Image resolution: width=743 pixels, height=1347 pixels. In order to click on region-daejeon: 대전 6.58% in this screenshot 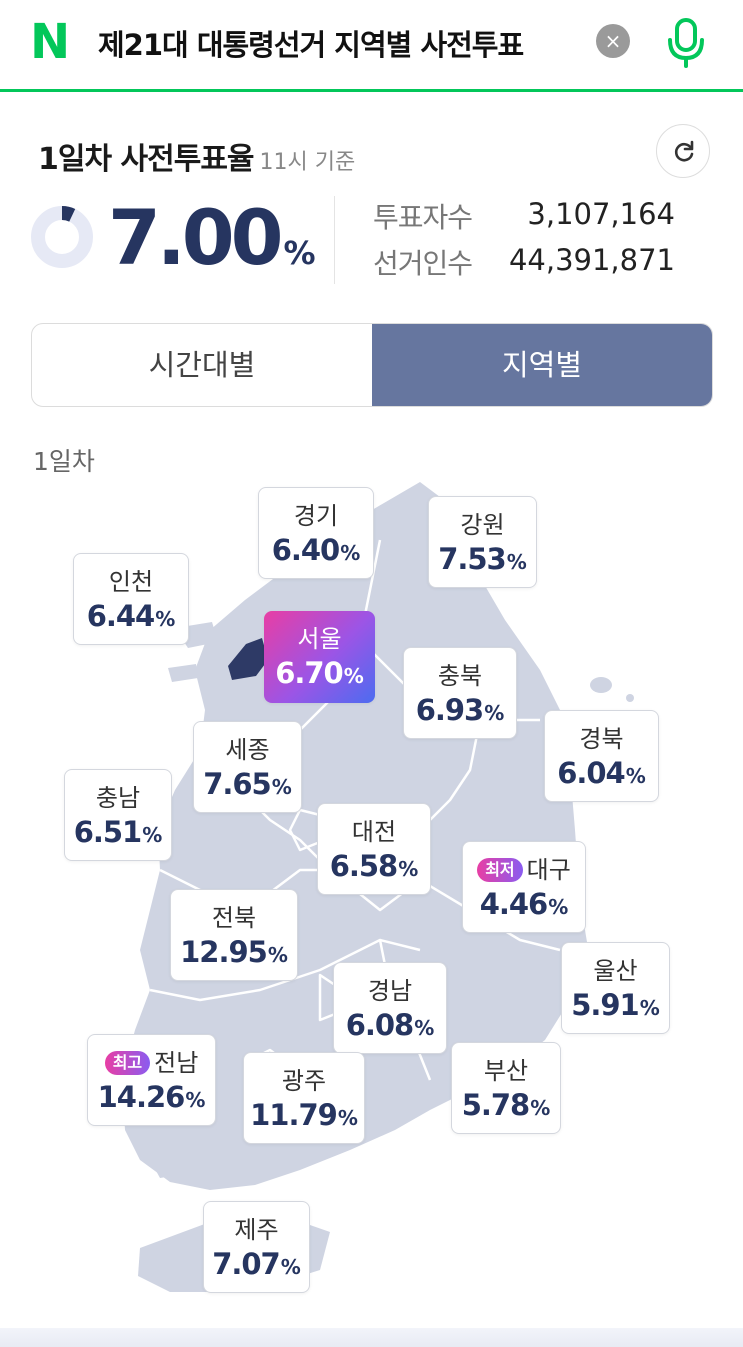, I will do `click(374, 849)`.